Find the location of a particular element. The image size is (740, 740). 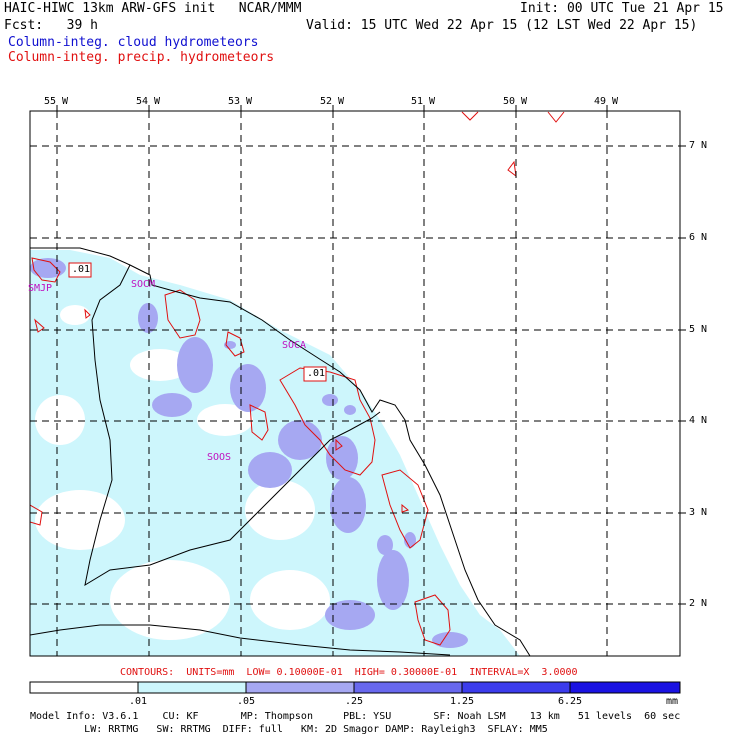

colorbar-unit: mm is located at coordinates (672, 701).